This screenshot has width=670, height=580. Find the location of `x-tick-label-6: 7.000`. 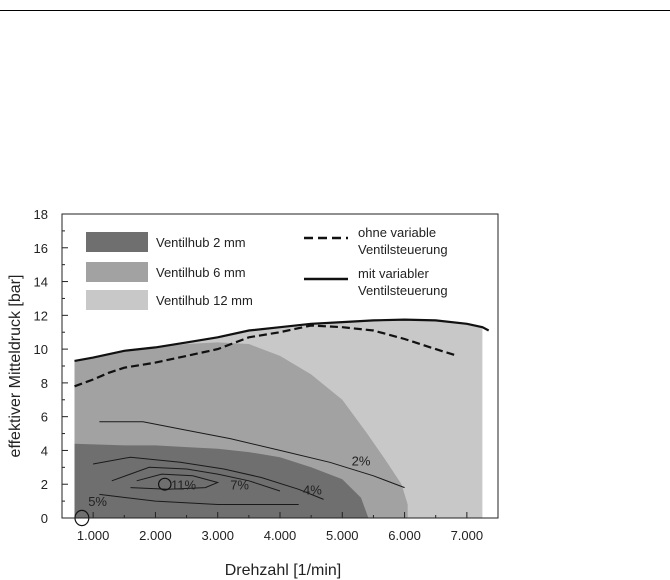

x-tick-label-6: 7.000 is located at coordinates (467, 535).